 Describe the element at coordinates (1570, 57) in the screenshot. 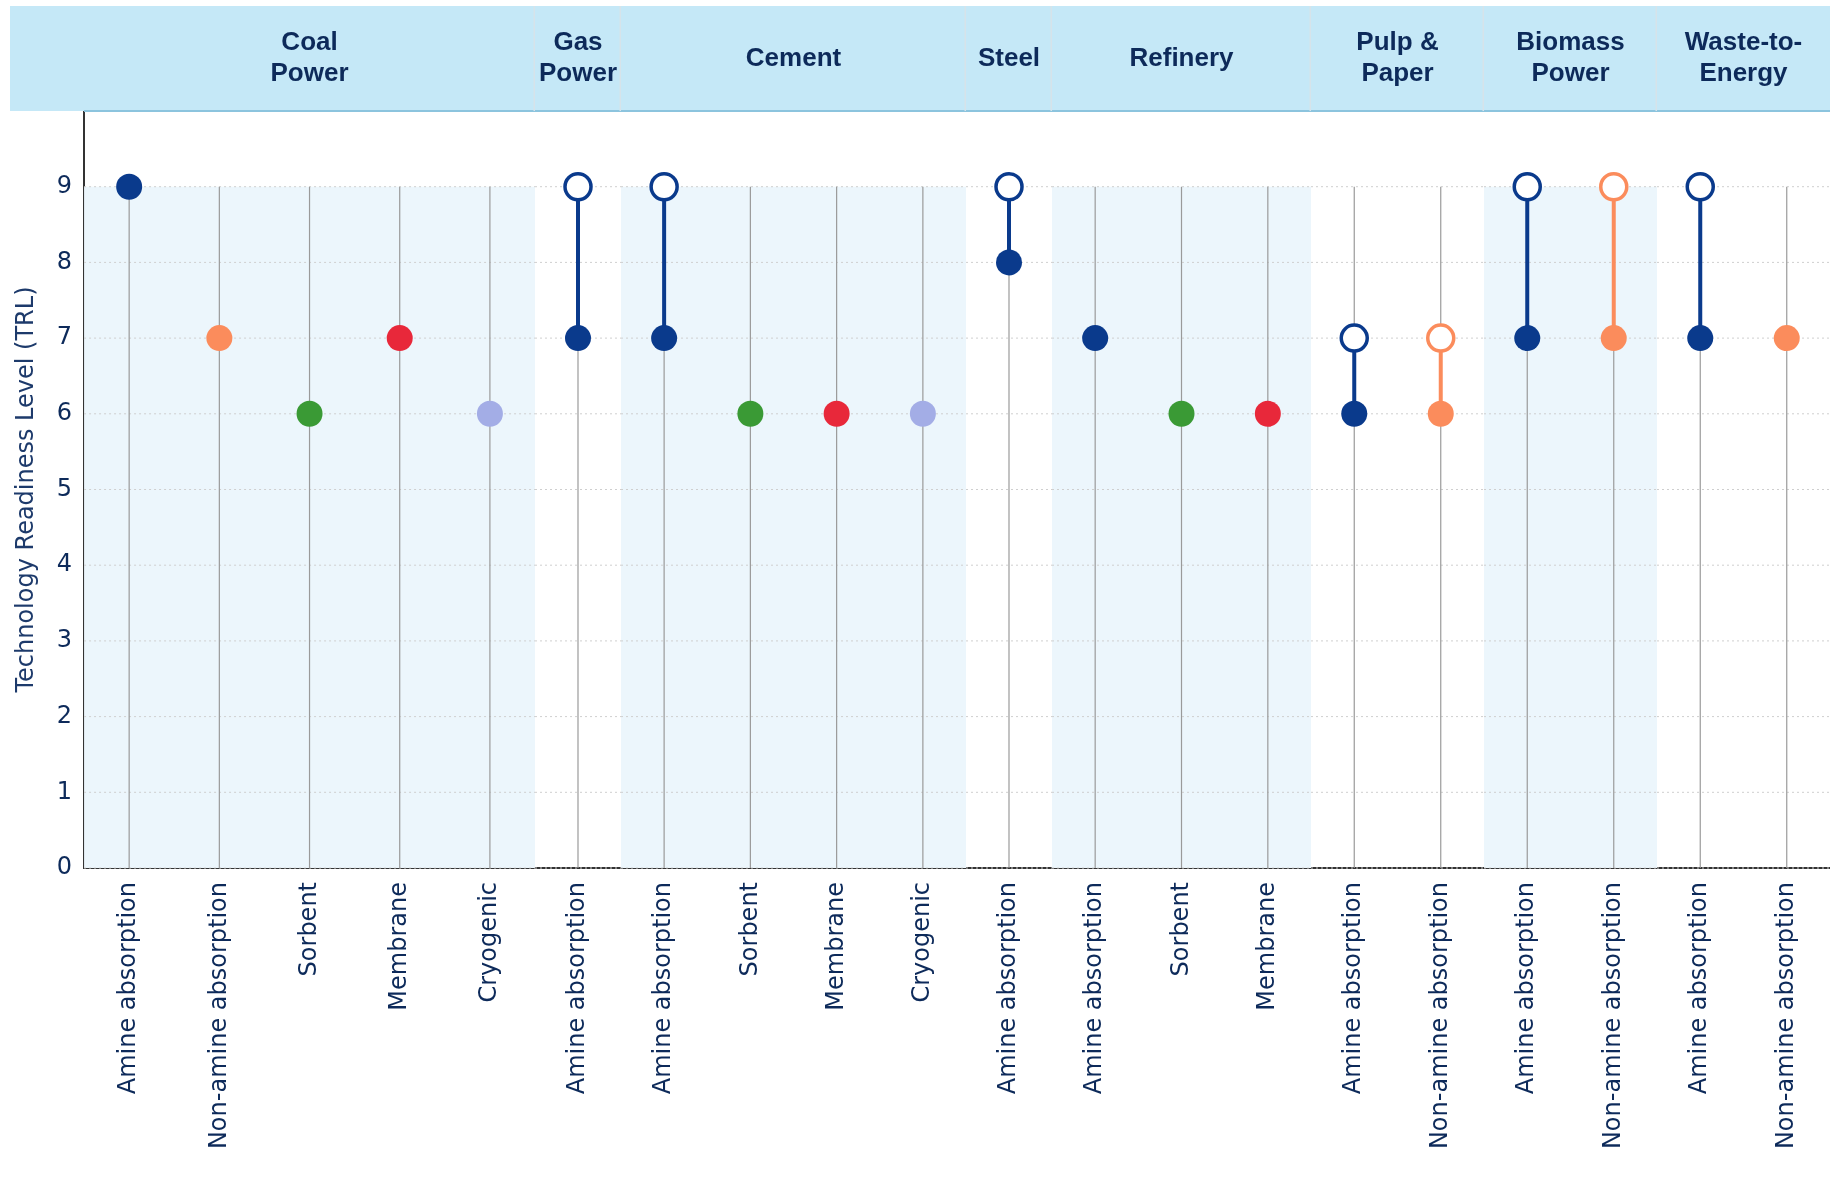

I see `chart-title: Biomass Power` at that location.